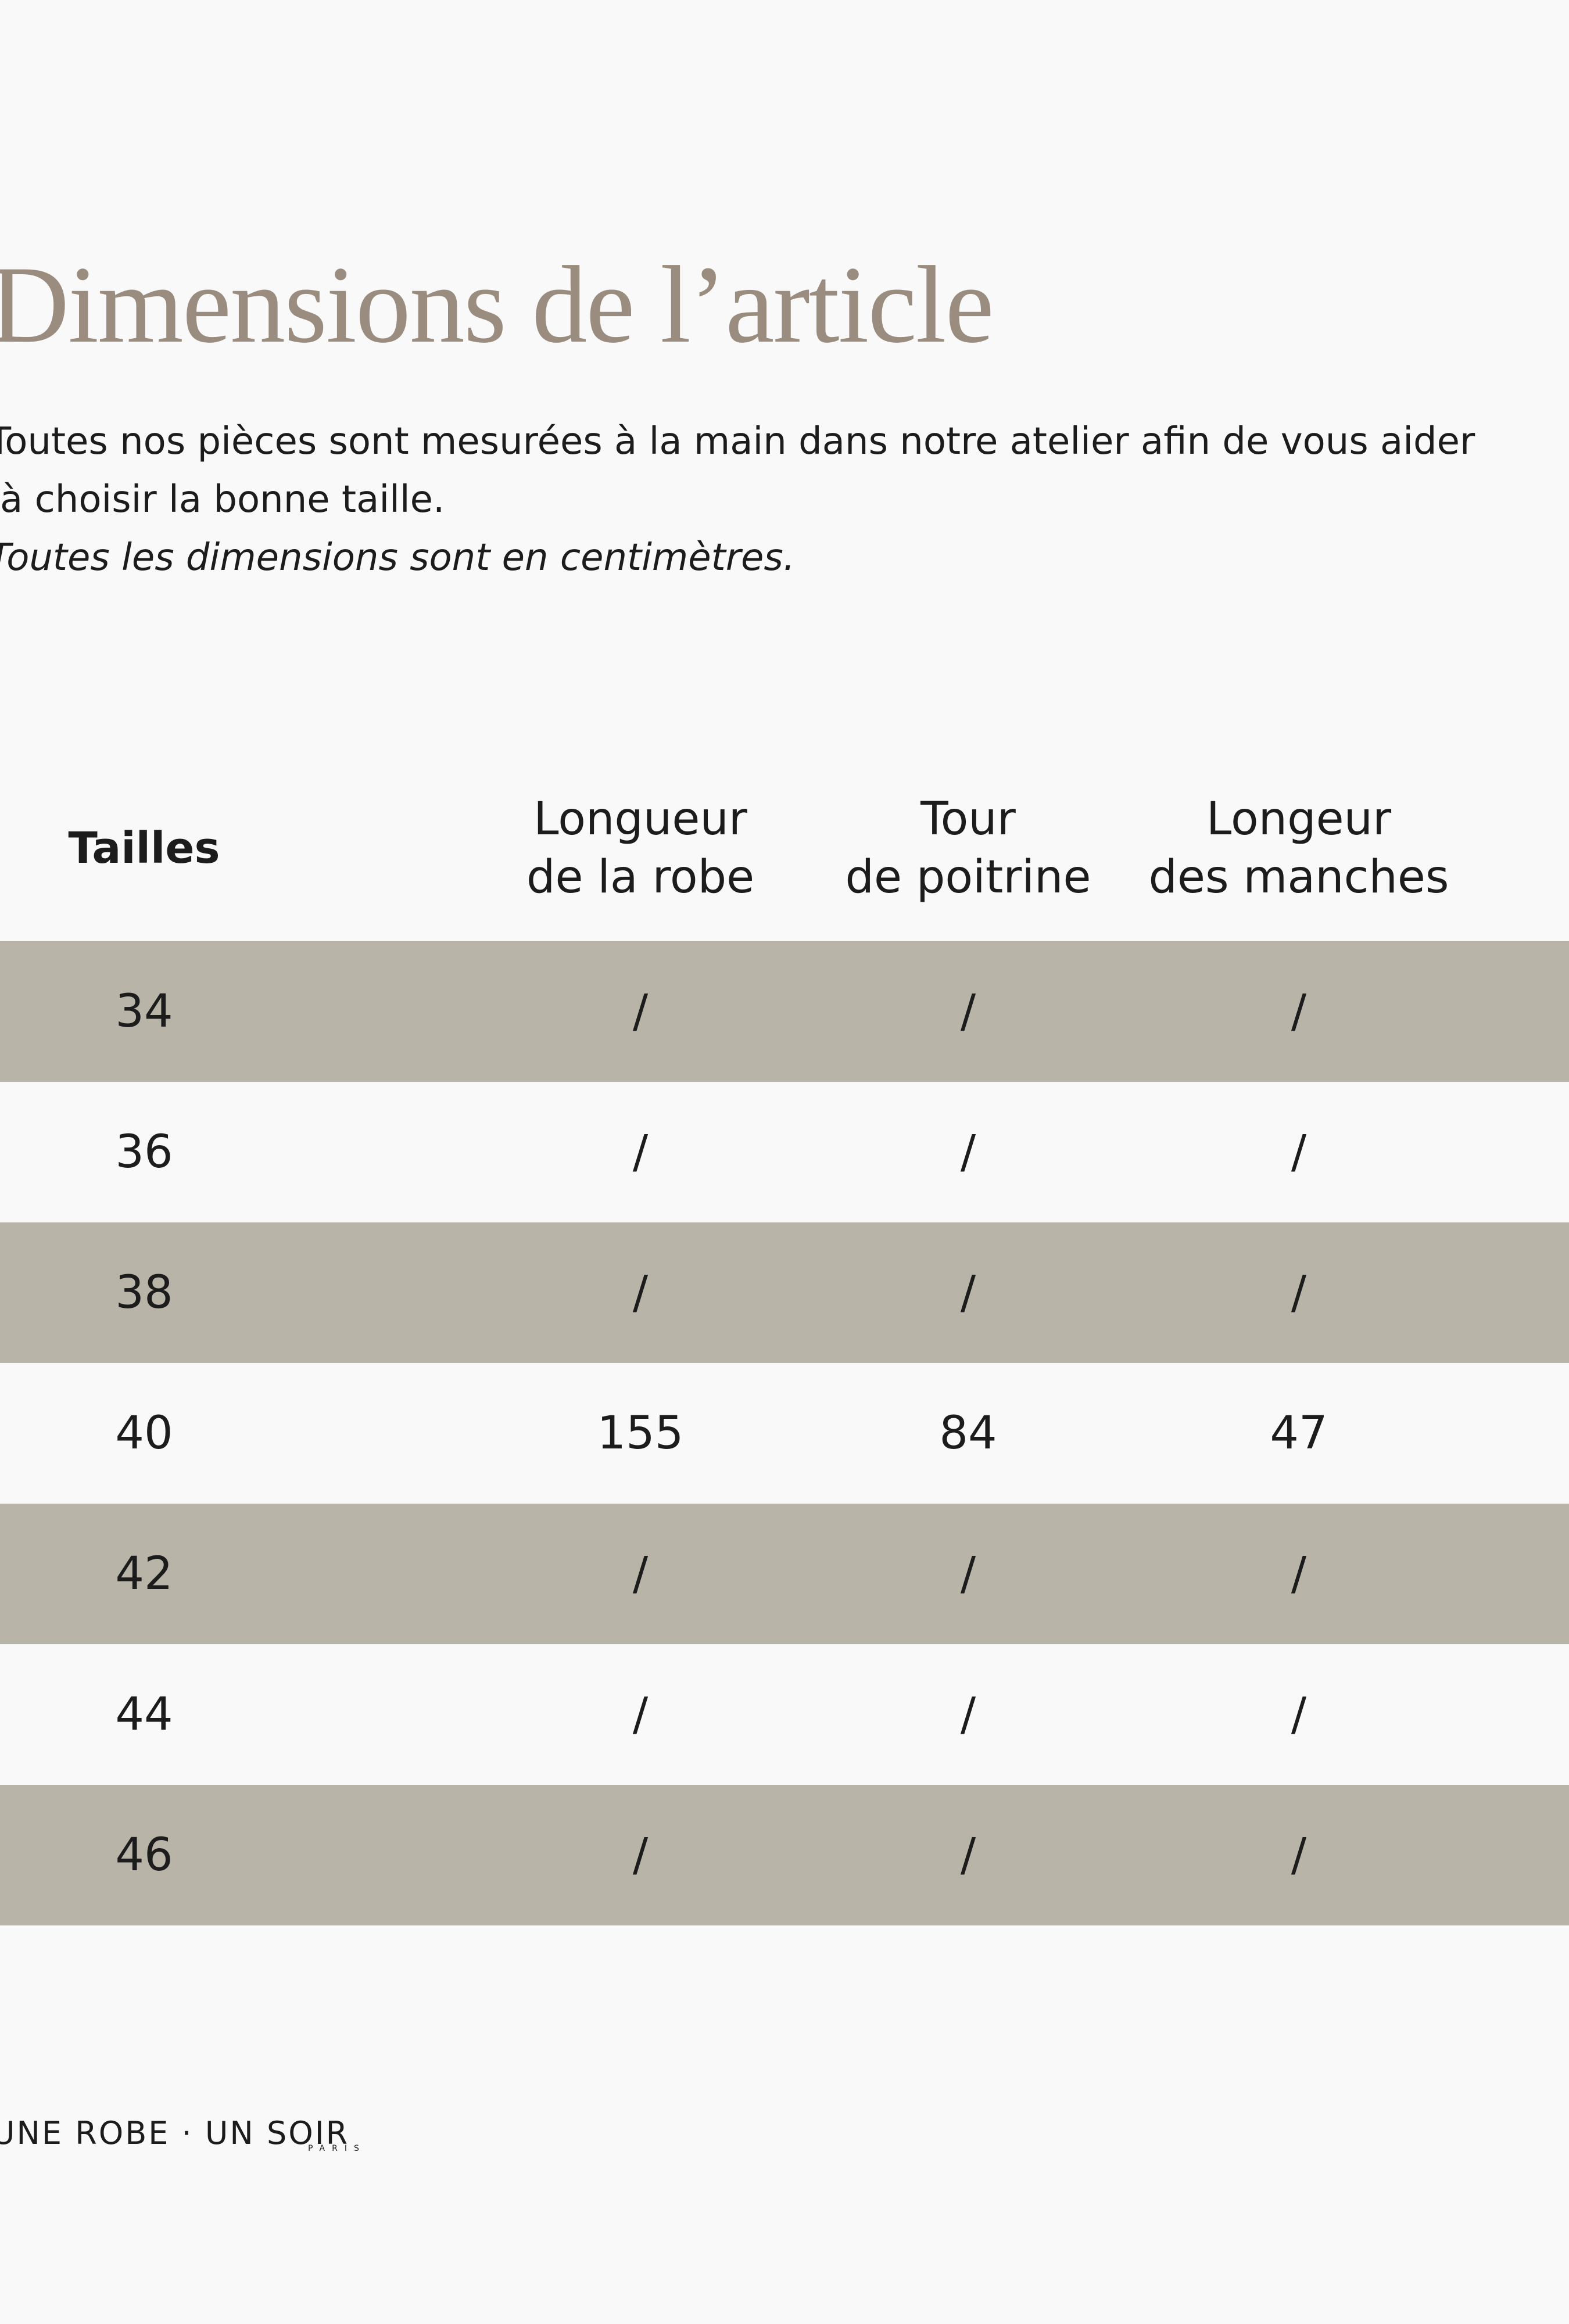 This screenshot has width=1569, height=2324. Describe the element at coordinates (640, 819) in the screenshot. I see `header-line: Longueur` at that location.